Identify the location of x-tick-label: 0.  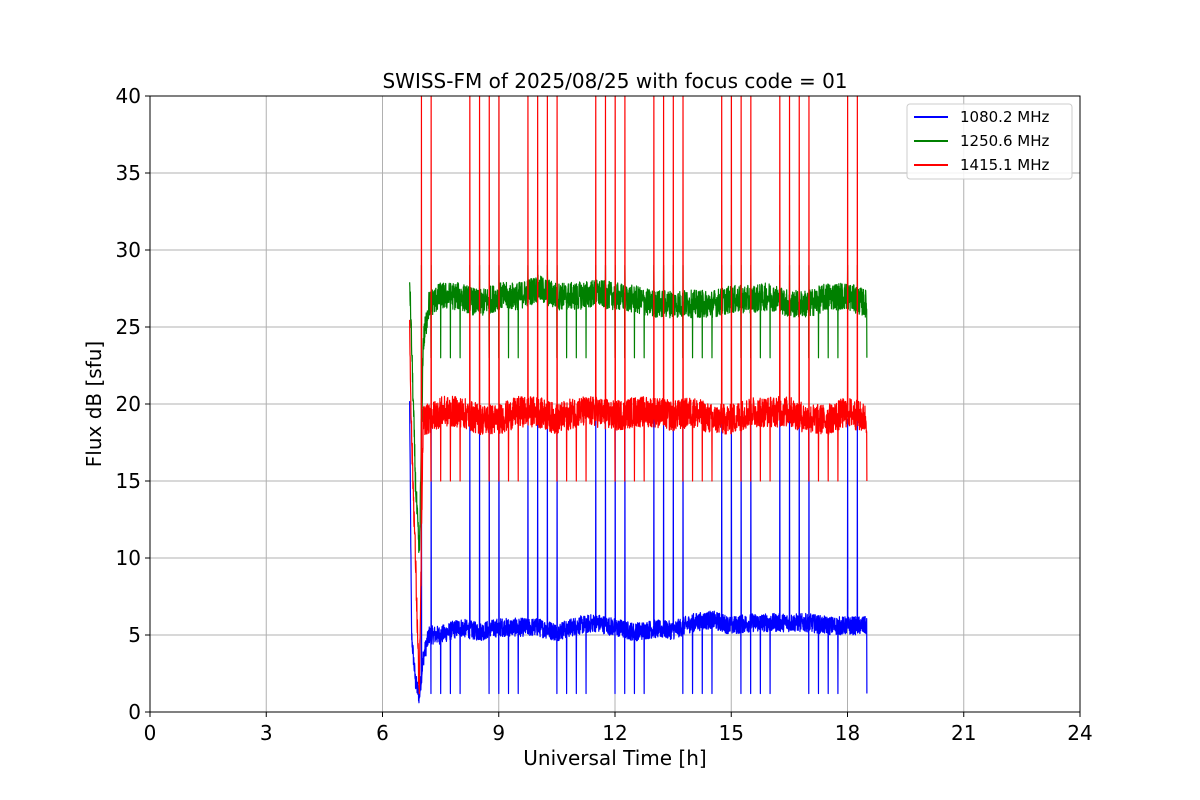
(150, 733).